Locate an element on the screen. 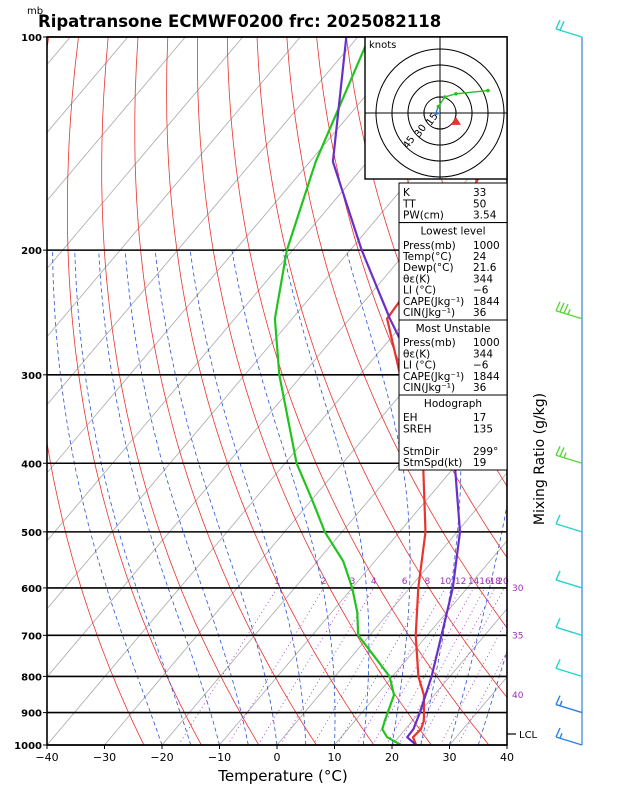  wind-barb-profile is located at coordinates (569, 382).